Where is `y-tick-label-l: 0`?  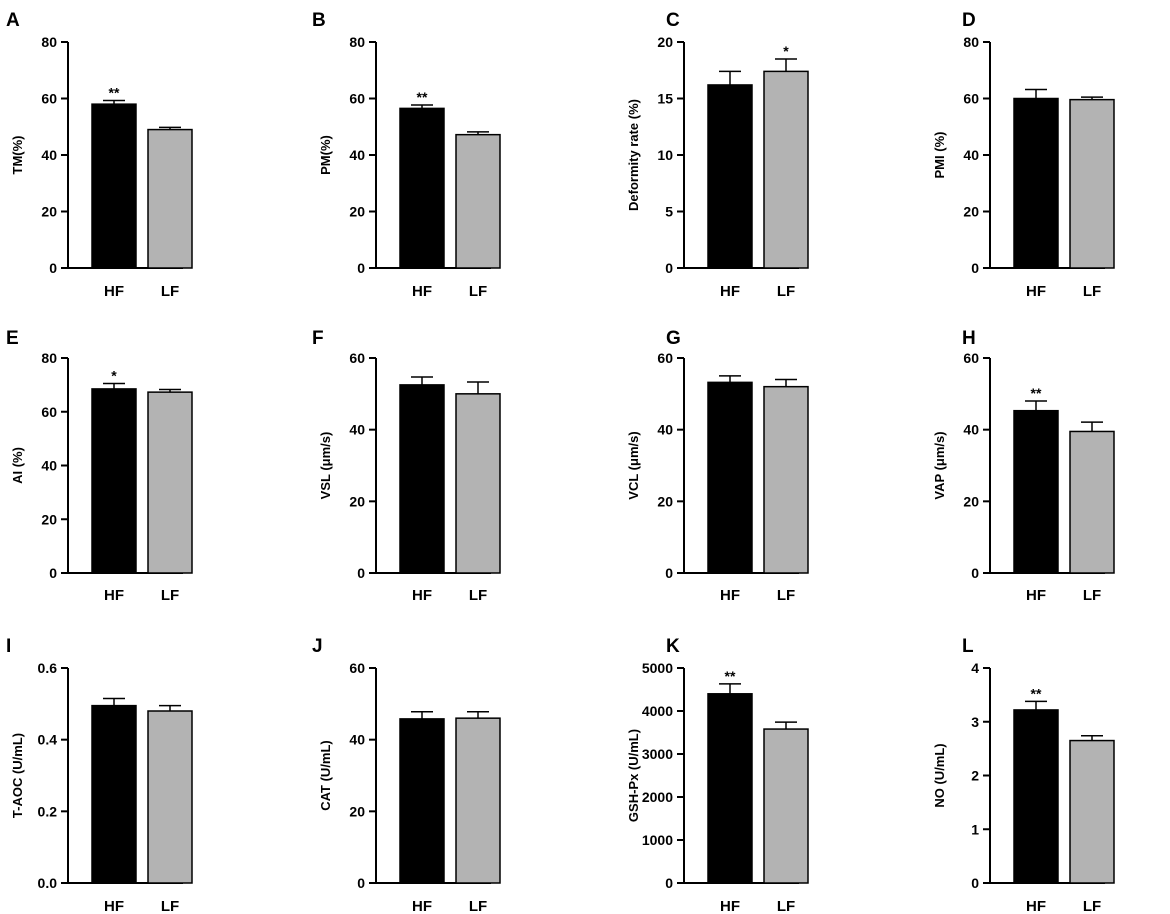 y-tick-label-l: 0 is located at coordinates (975, 883).